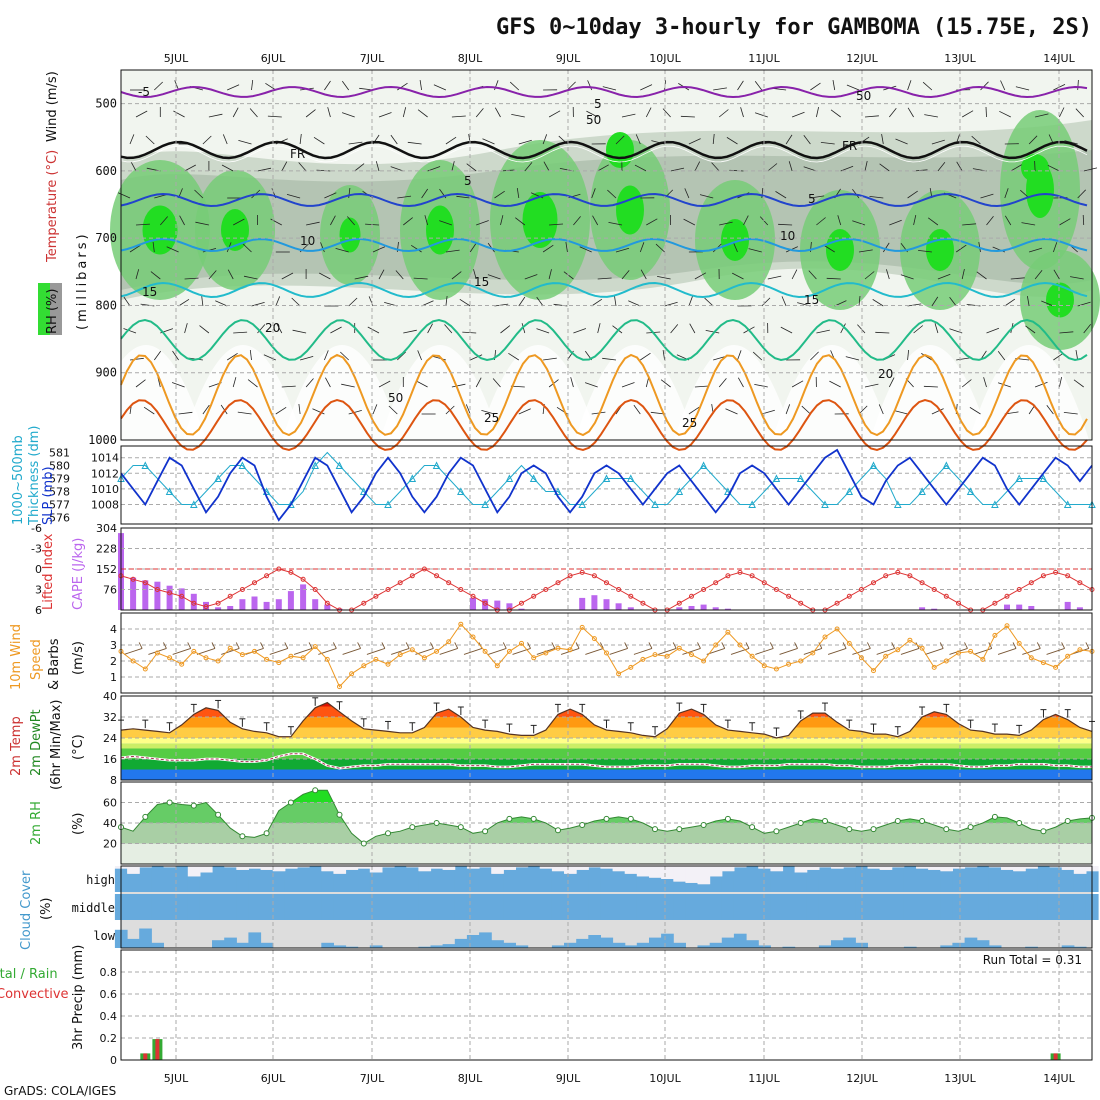 The image size is (1100, 1100). I want to click on cloud-level-low: low, so click(104, 936).